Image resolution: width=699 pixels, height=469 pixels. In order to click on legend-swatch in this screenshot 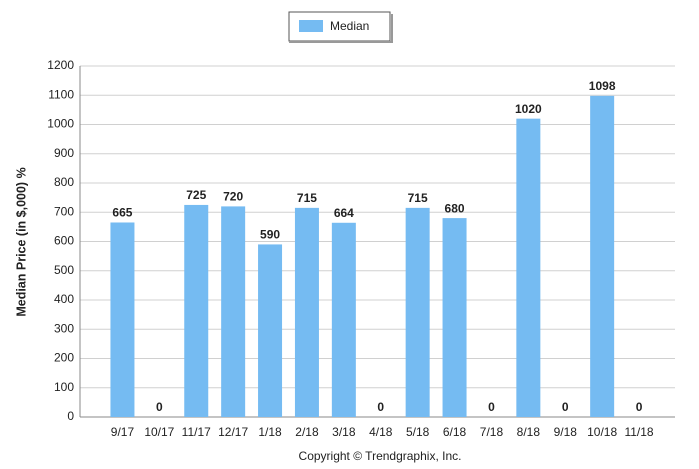, I will do `click(311, 26)`.